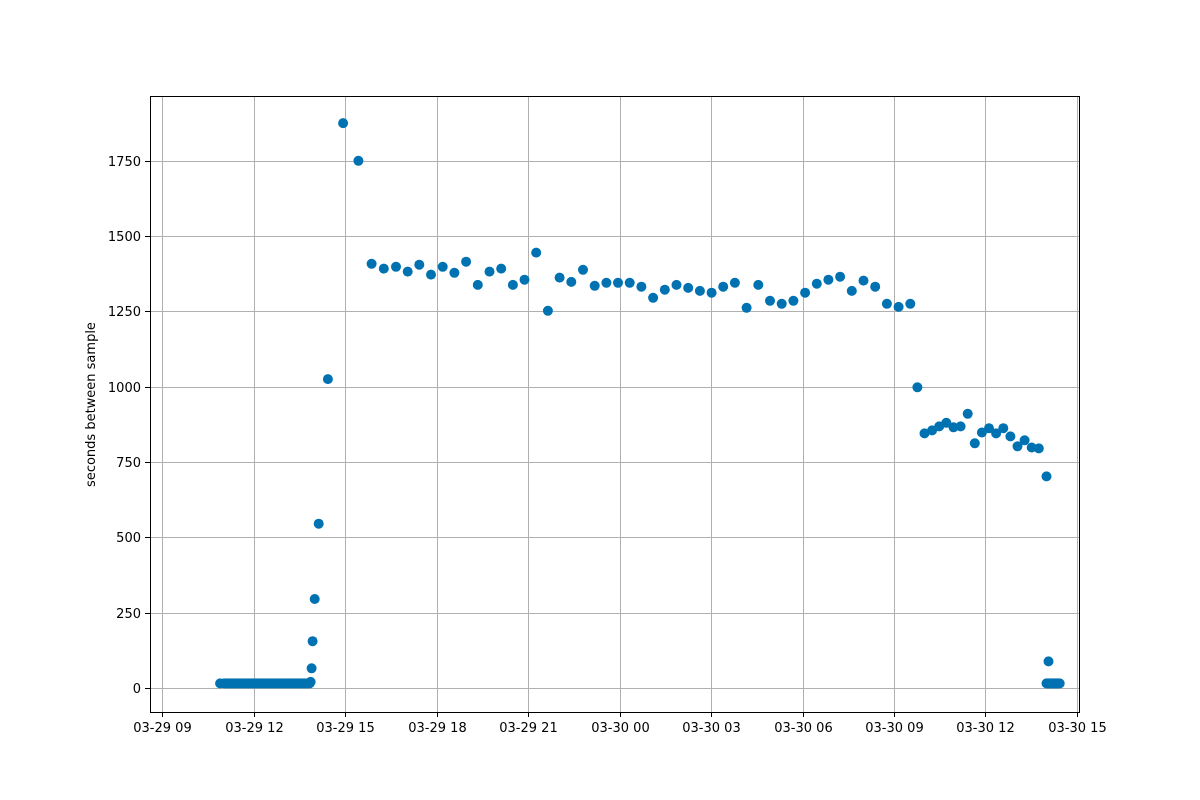  I want to click on y-tick-label: 1000, so click(124, 388).